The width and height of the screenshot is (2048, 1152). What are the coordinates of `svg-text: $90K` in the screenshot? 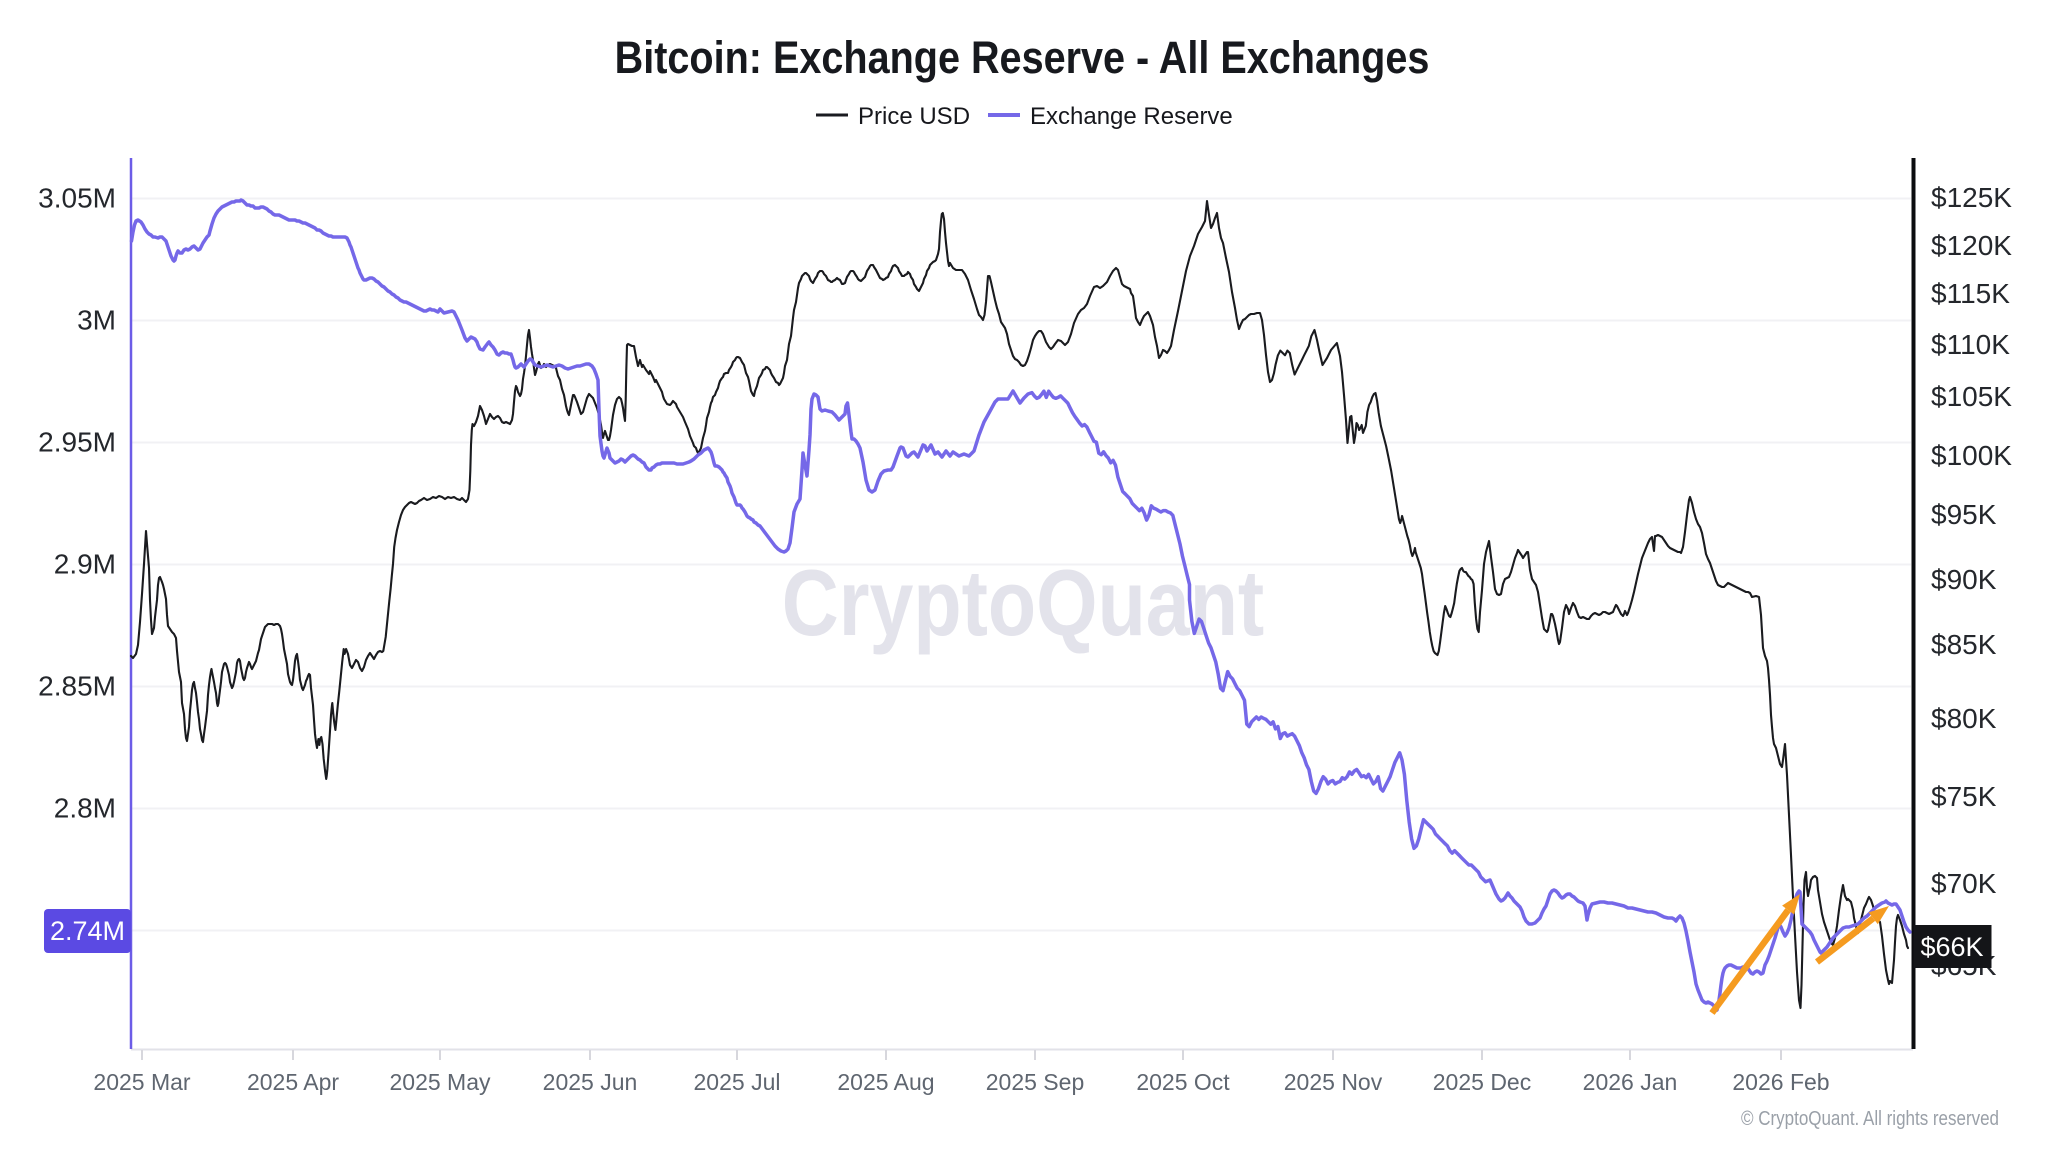 It's located at (1964, 579).